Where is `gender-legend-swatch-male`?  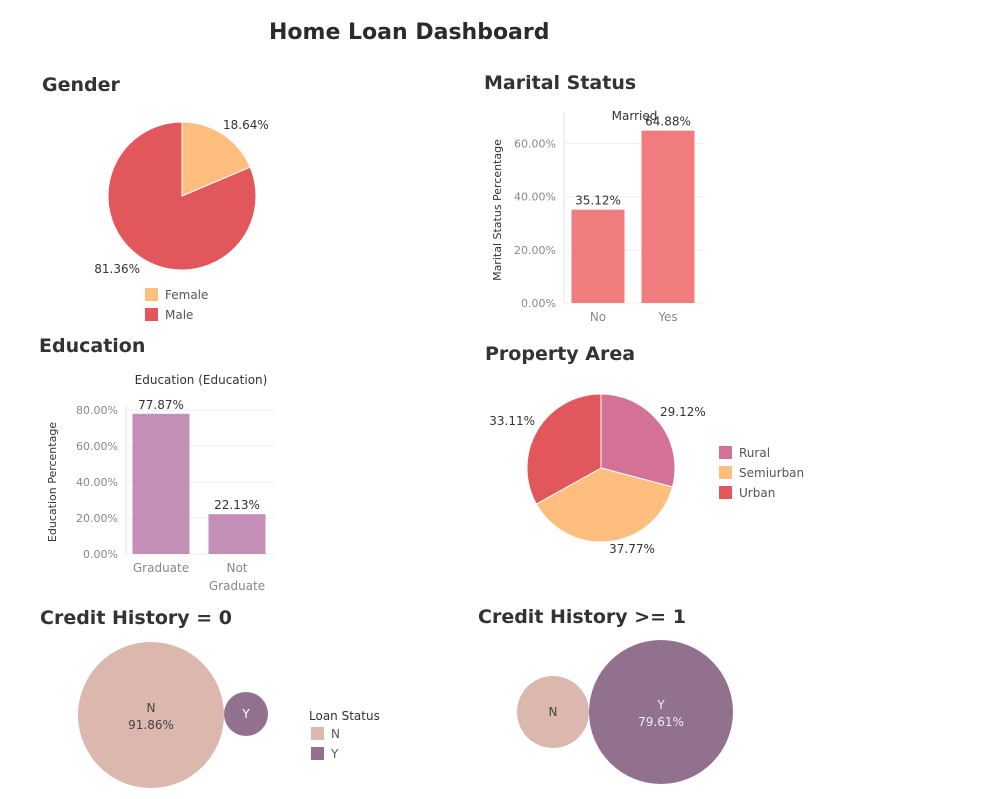 gender-legend-swatch-male is located at coordinates (151, 314).